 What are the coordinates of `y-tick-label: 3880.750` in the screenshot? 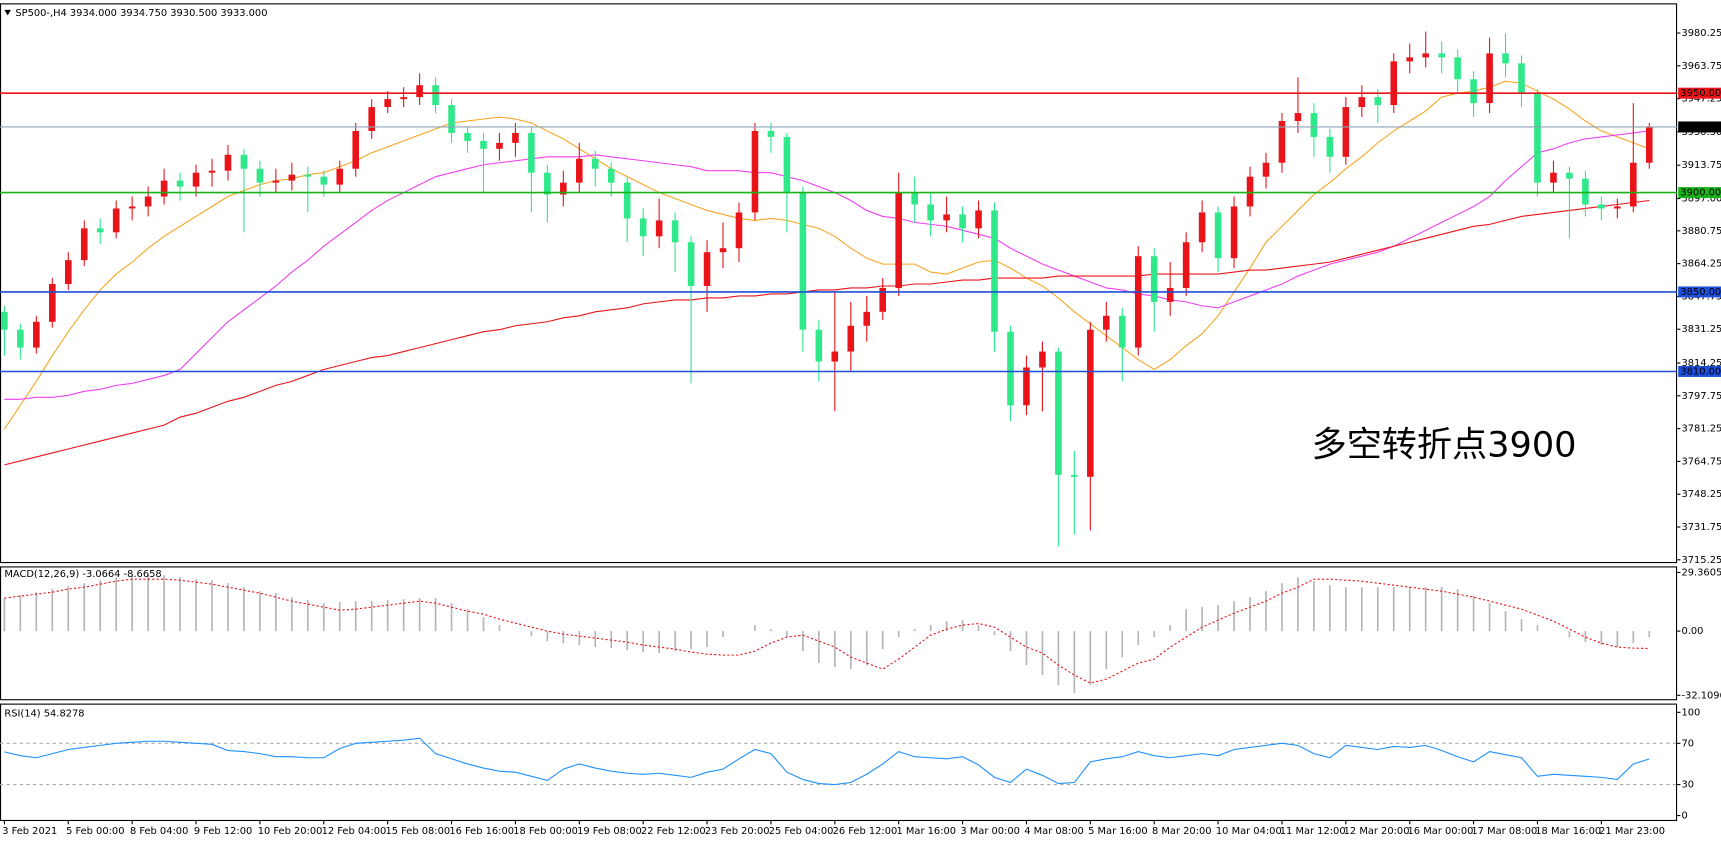 It's located at (1701, 231).